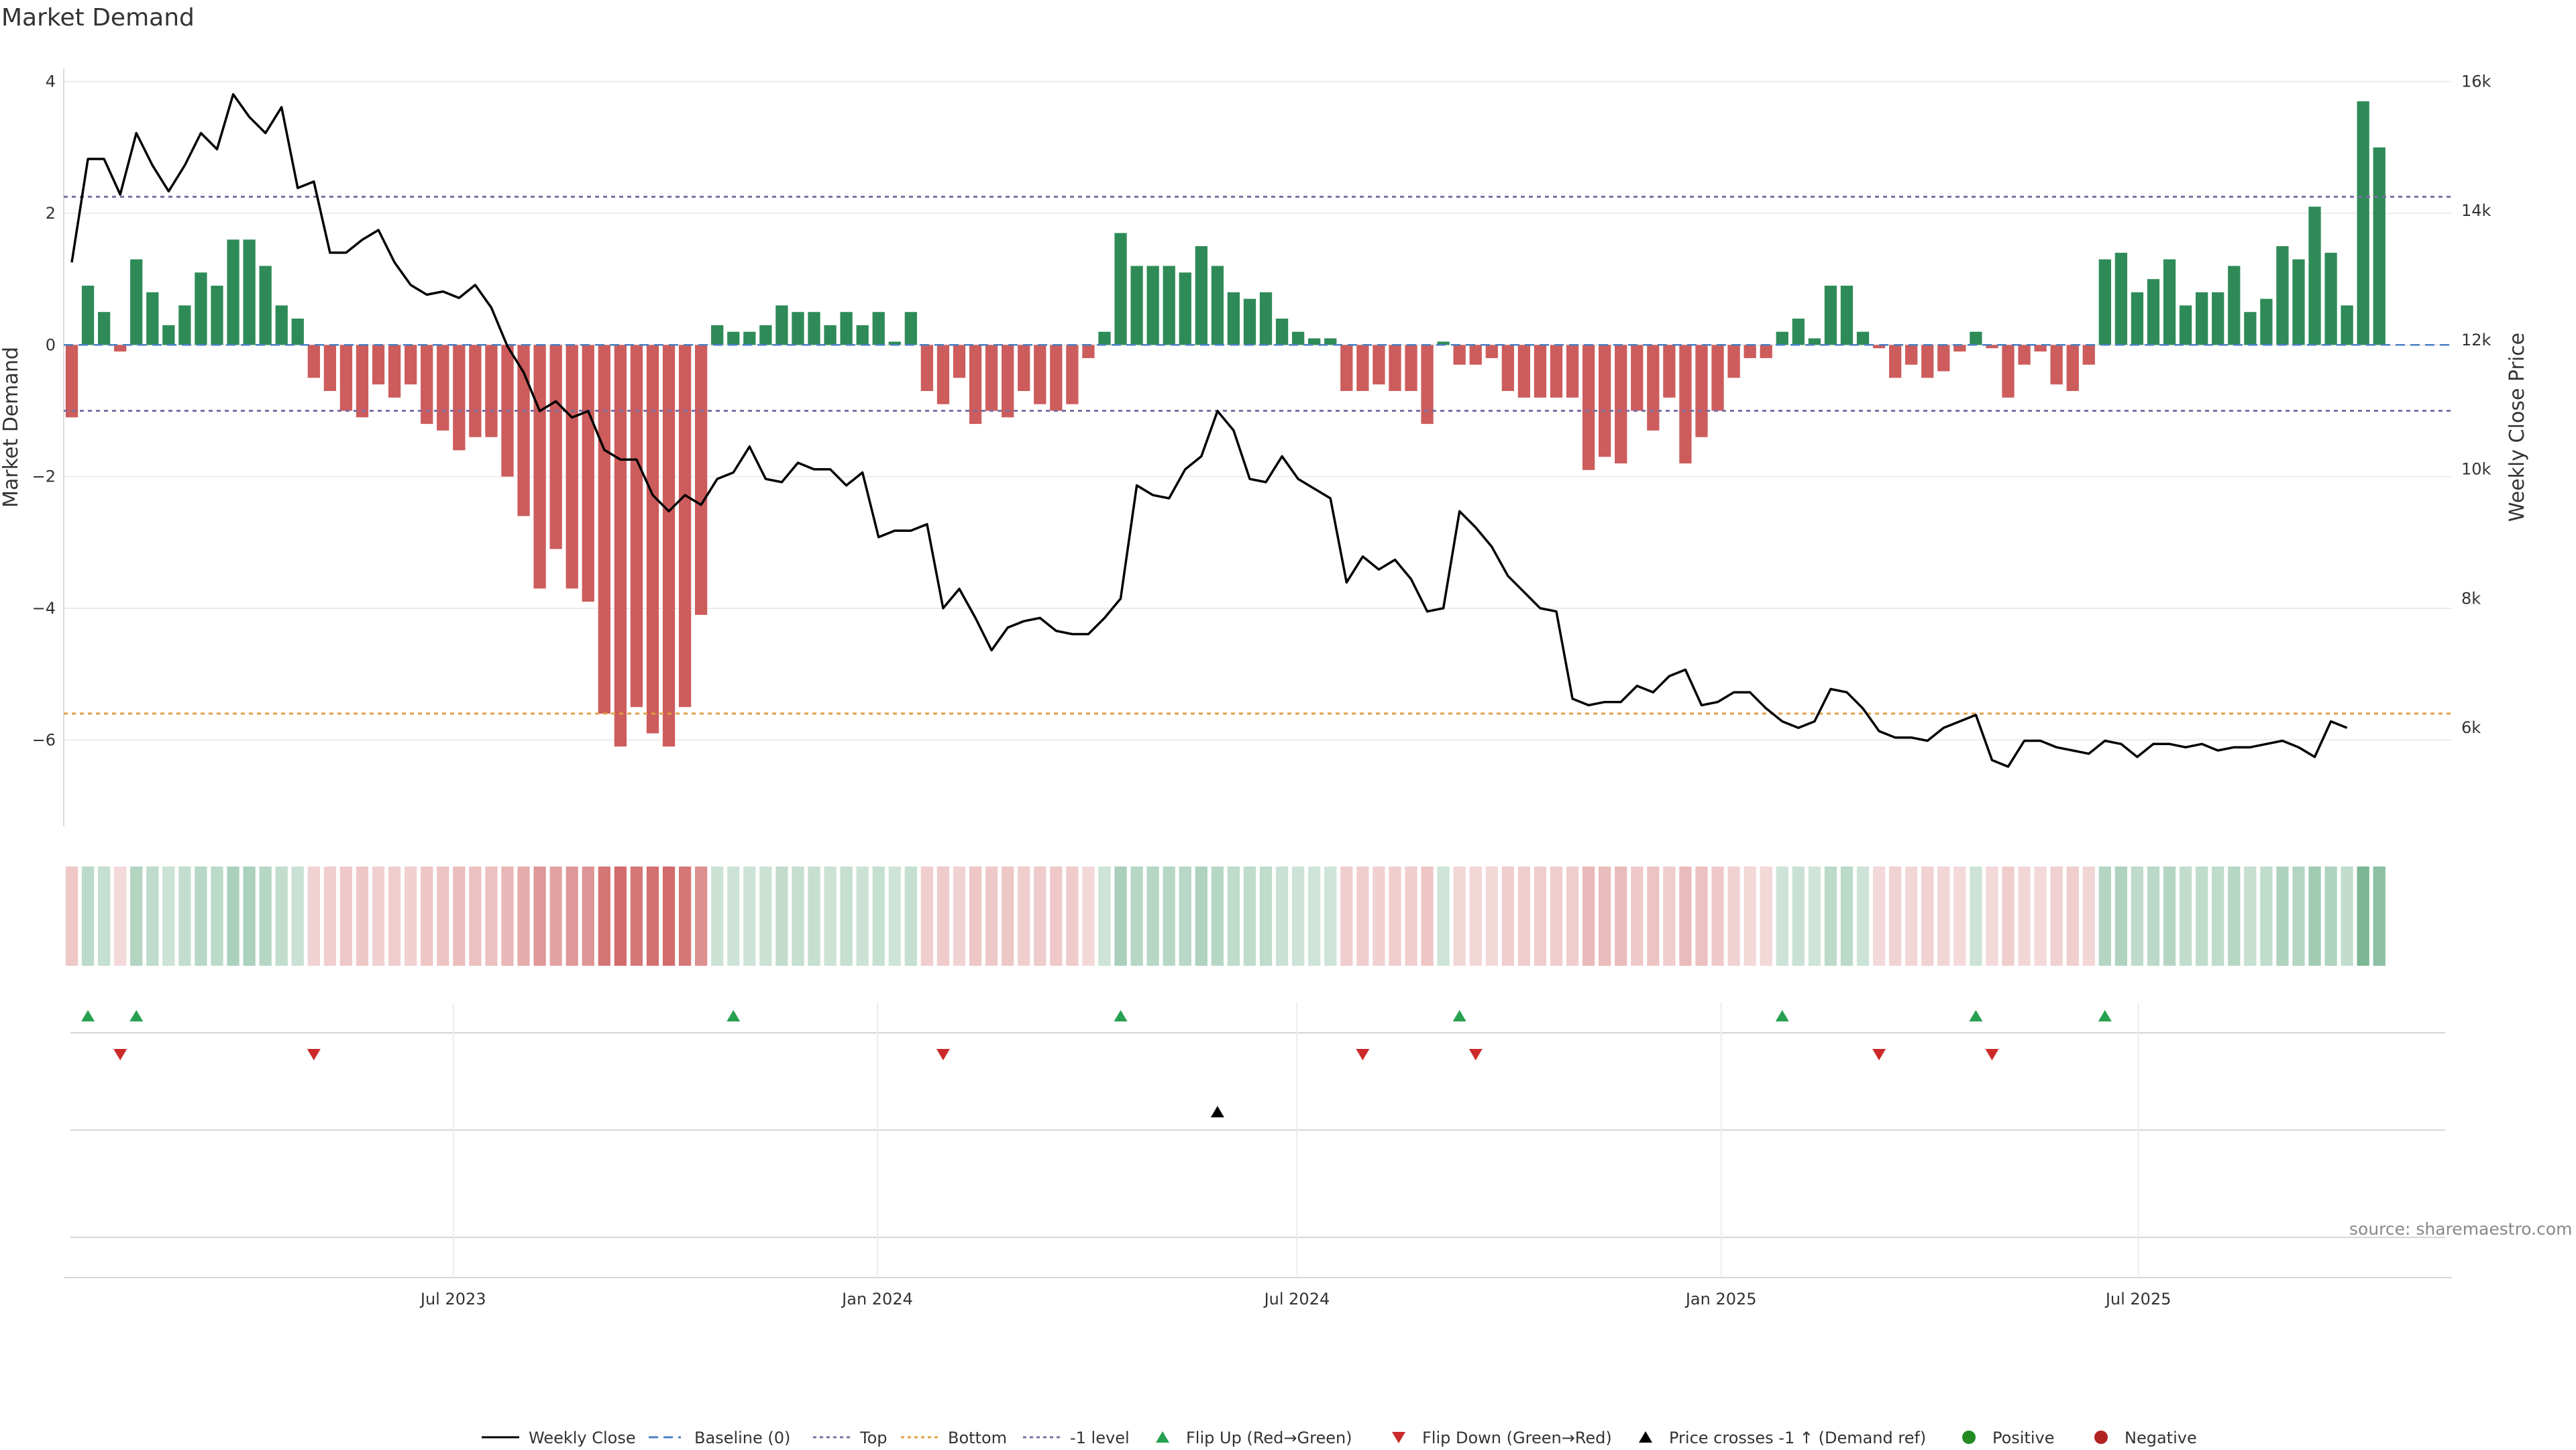 The height and width of the screenshot is (1450, 2576). What do you see at coordinates (873, 1438) in the screenshot?
I see `legend-top-label: Top` at bounding box center [873, 1438].